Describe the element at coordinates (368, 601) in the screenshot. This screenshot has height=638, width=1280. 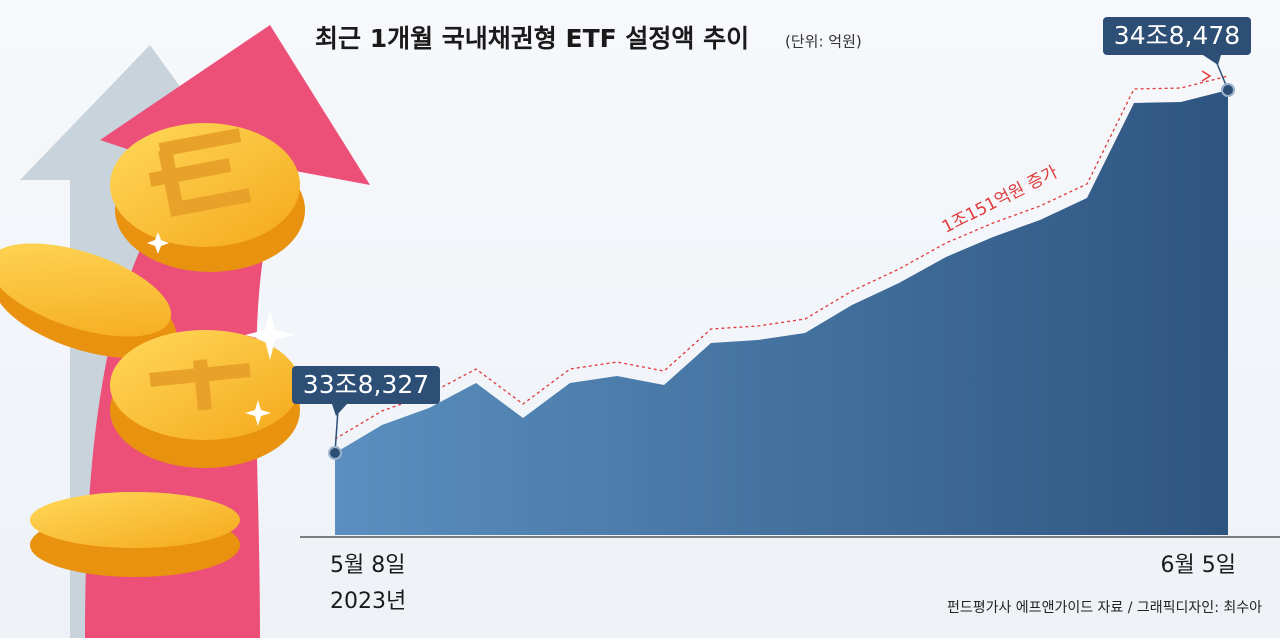
I see `year-label: 2023년` at that location.